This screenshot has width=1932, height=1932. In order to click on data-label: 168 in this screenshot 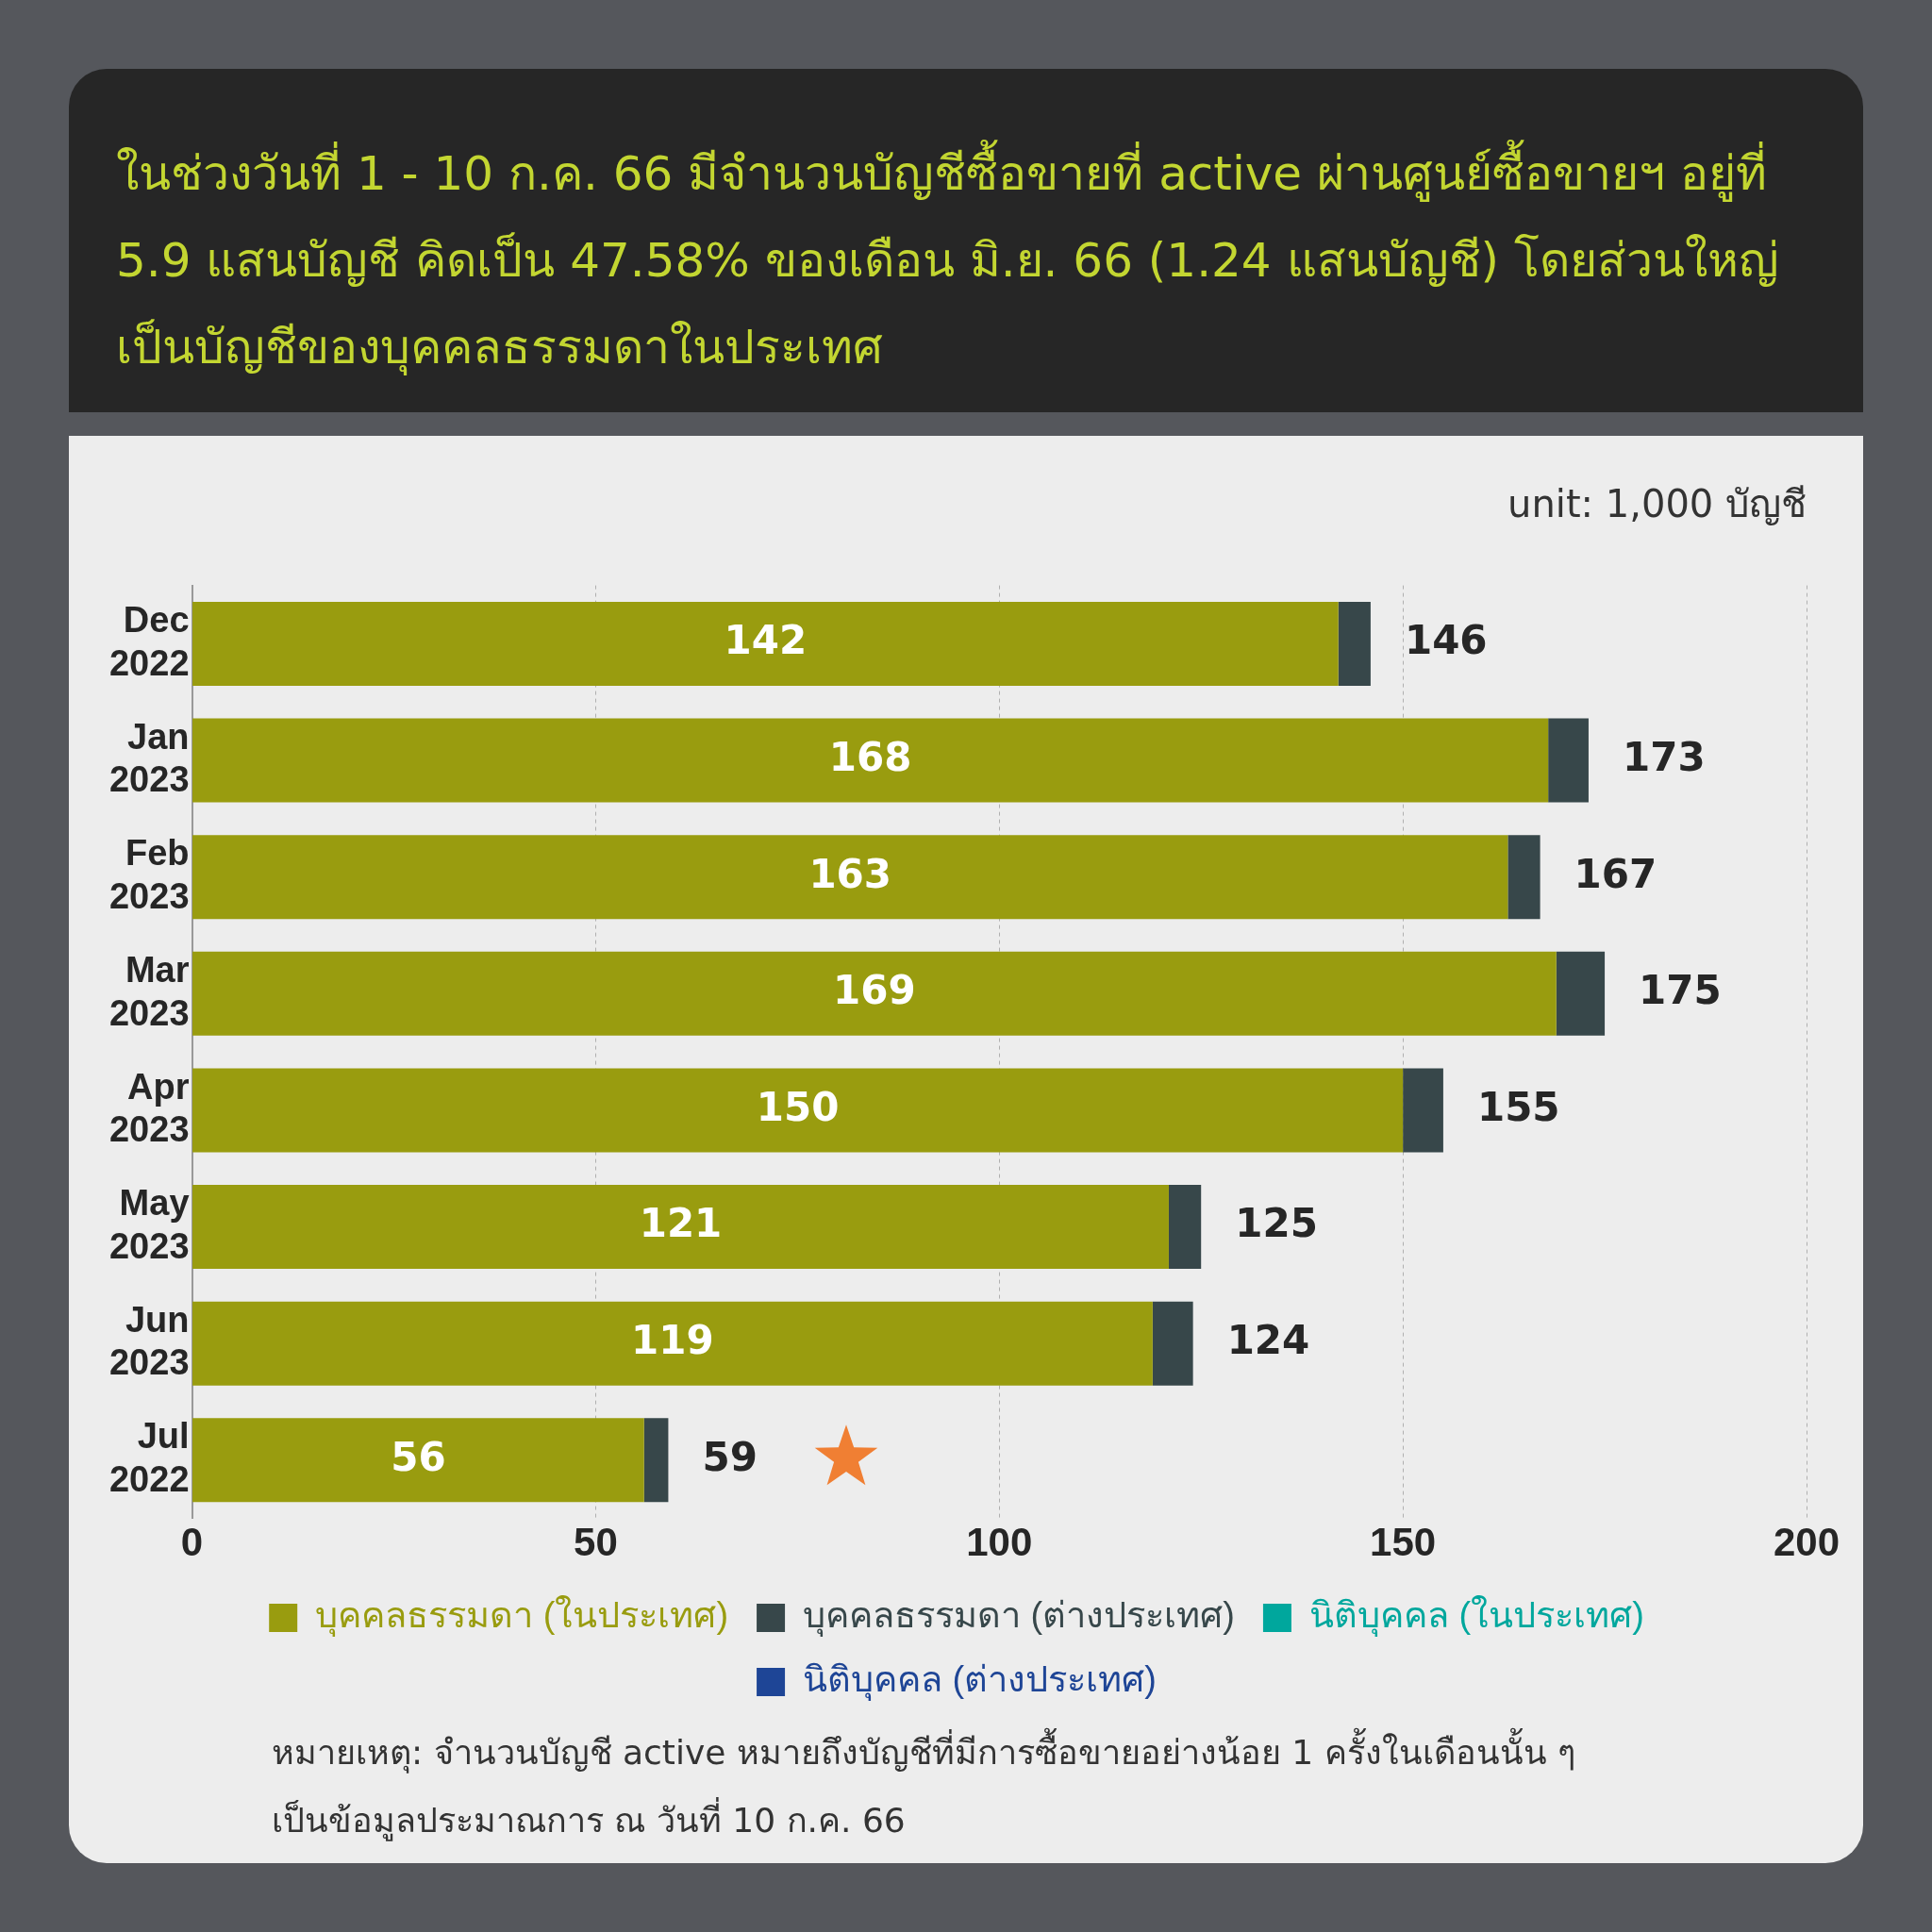, I will do `click(870, 757)`.